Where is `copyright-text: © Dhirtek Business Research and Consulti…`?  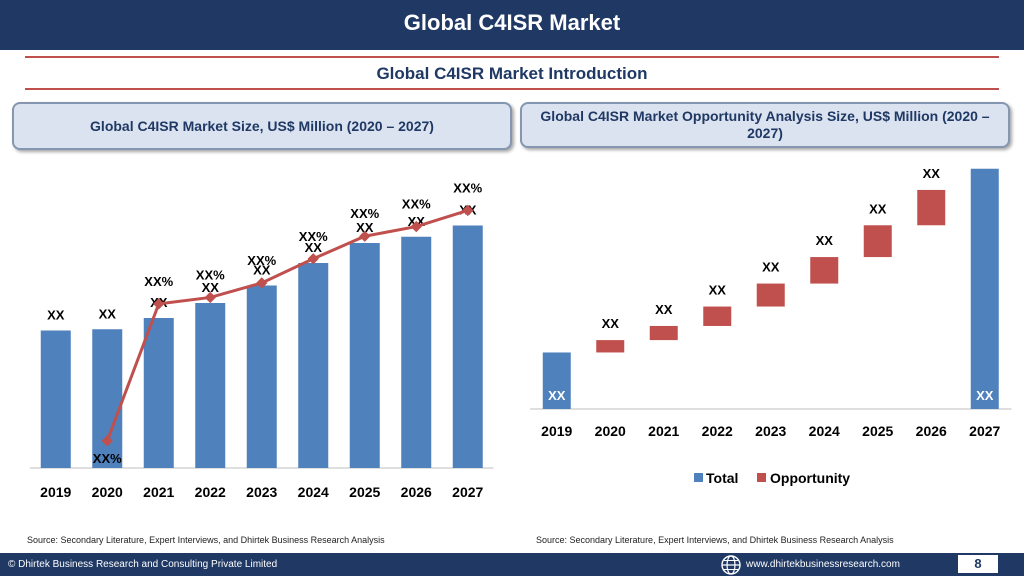
copyright-text: © Dhirtek Business Research and Consulti… is located at coordinates (143, 564).